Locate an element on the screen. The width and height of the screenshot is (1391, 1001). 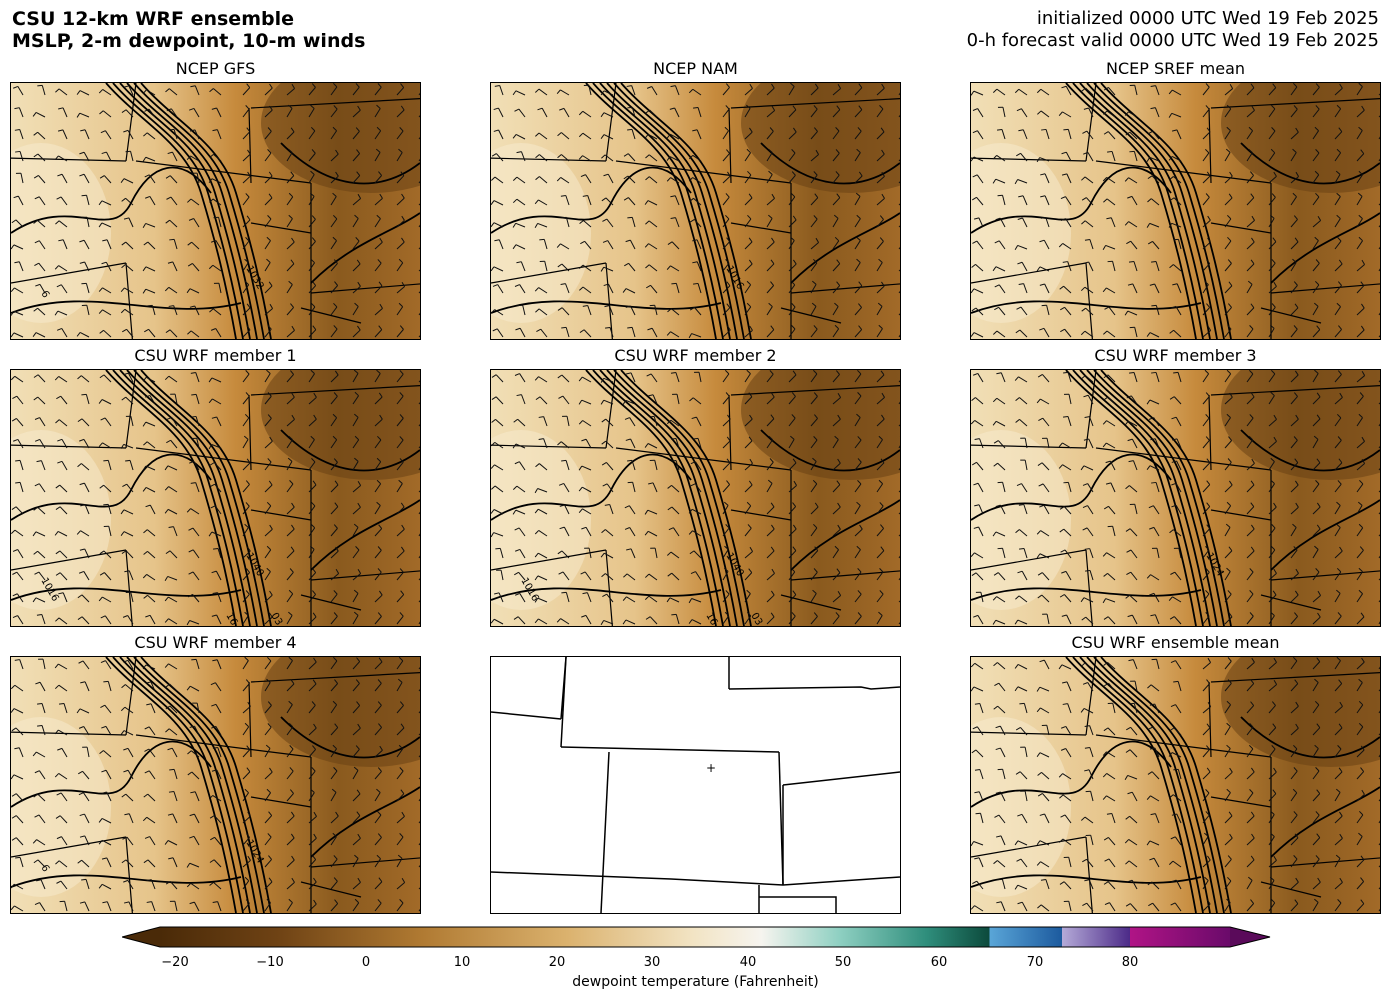
colorbar-main is located at coordinates (645, 937).